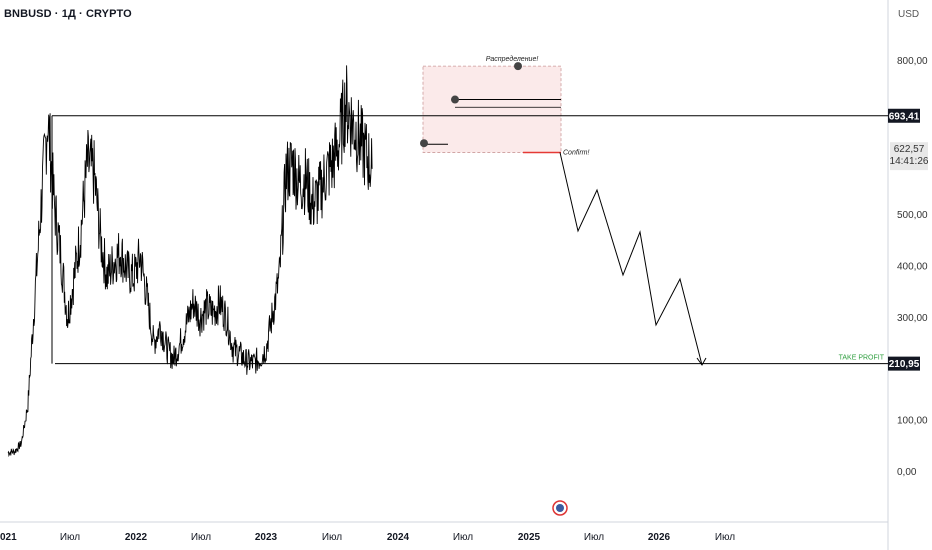 The image size is (932, 550). What do you see at coordinates (912, 215) in the screenshot?
I see `y-tick-label: 500,00` at bounding box center [912, 215].